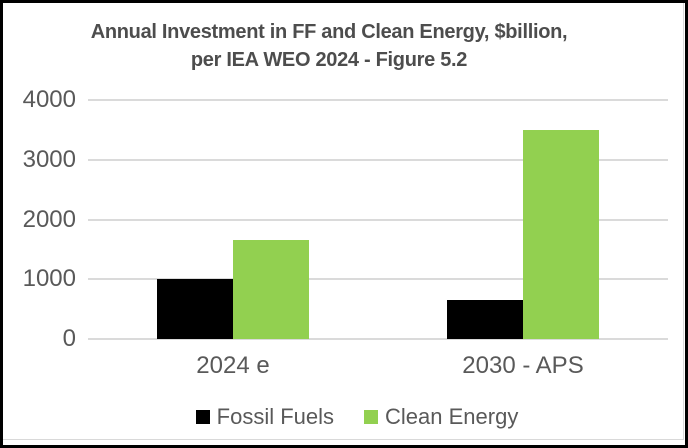  What do you see at coordinates (69, 338) in the screenshot?
I see `y-axis-tick-label-0: 0` at bounding box center [69, 338].